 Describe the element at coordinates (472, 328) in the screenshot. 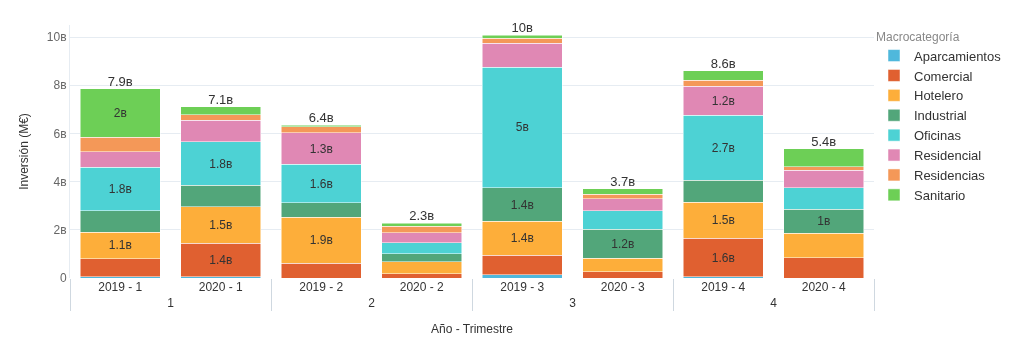

I see `x-axis-title: Año - Trimestre` at that location.